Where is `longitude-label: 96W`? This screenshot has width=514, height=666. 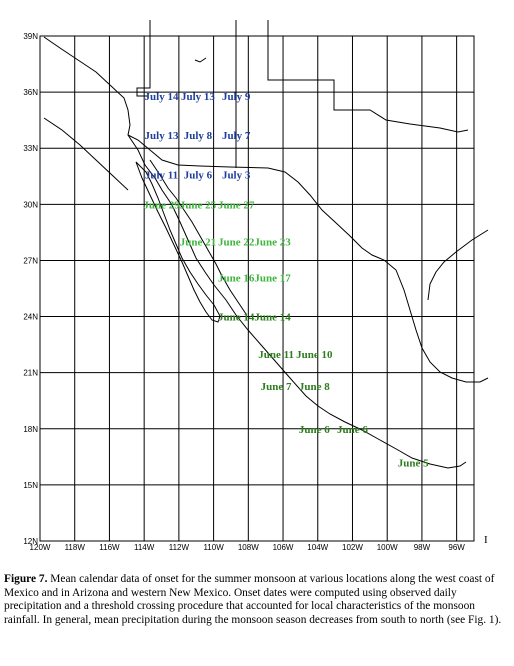 longitude-label: 96W is located at coordinates (456, 547).